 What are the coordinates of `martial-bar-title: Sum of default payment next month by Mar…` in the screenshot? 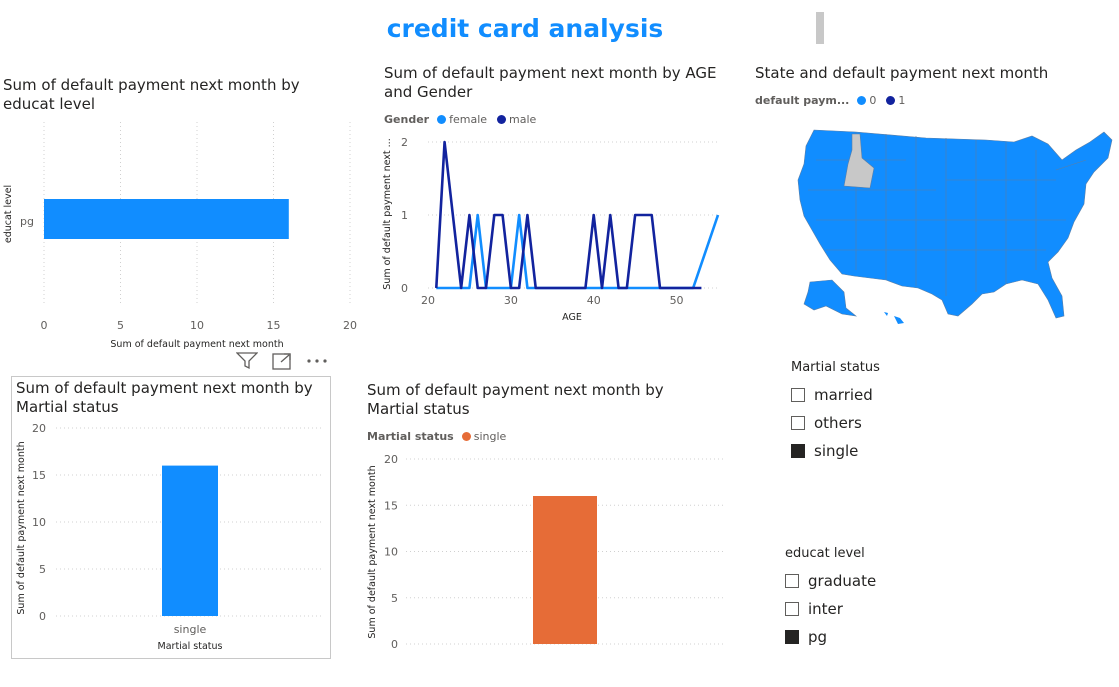 It's located at (164, 397).